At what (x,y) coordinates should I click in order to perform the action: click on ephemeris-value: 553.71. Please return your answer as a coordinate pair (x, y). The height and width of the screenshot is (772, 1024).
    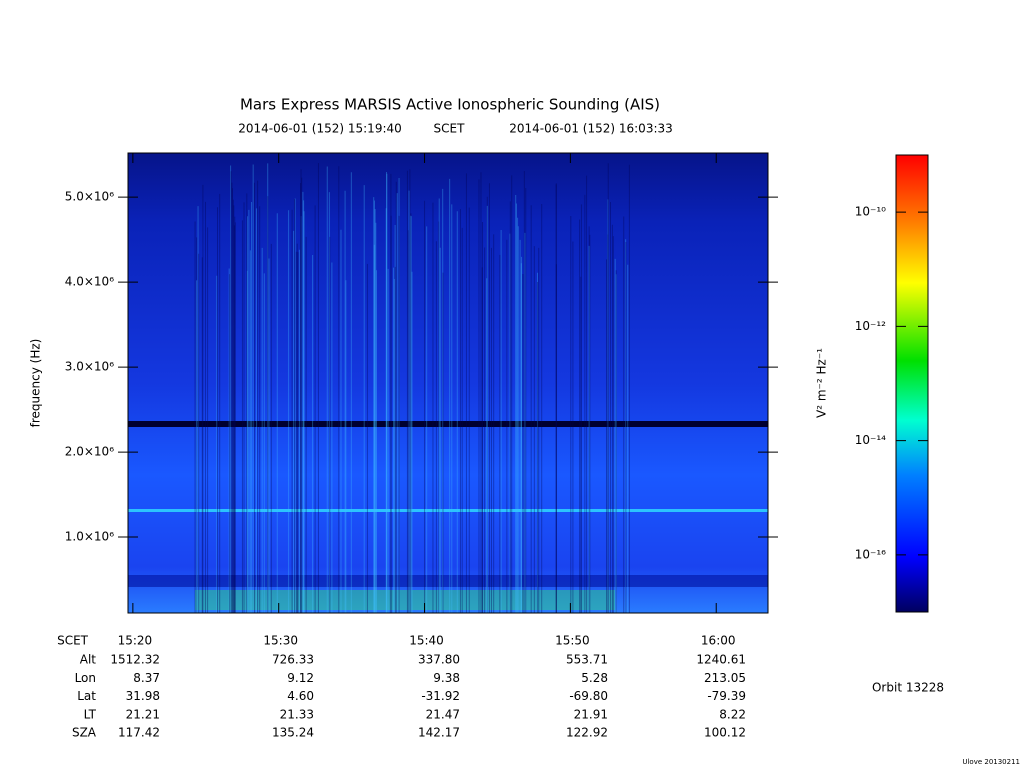
    Looking at the image, I should click on (587, 660).